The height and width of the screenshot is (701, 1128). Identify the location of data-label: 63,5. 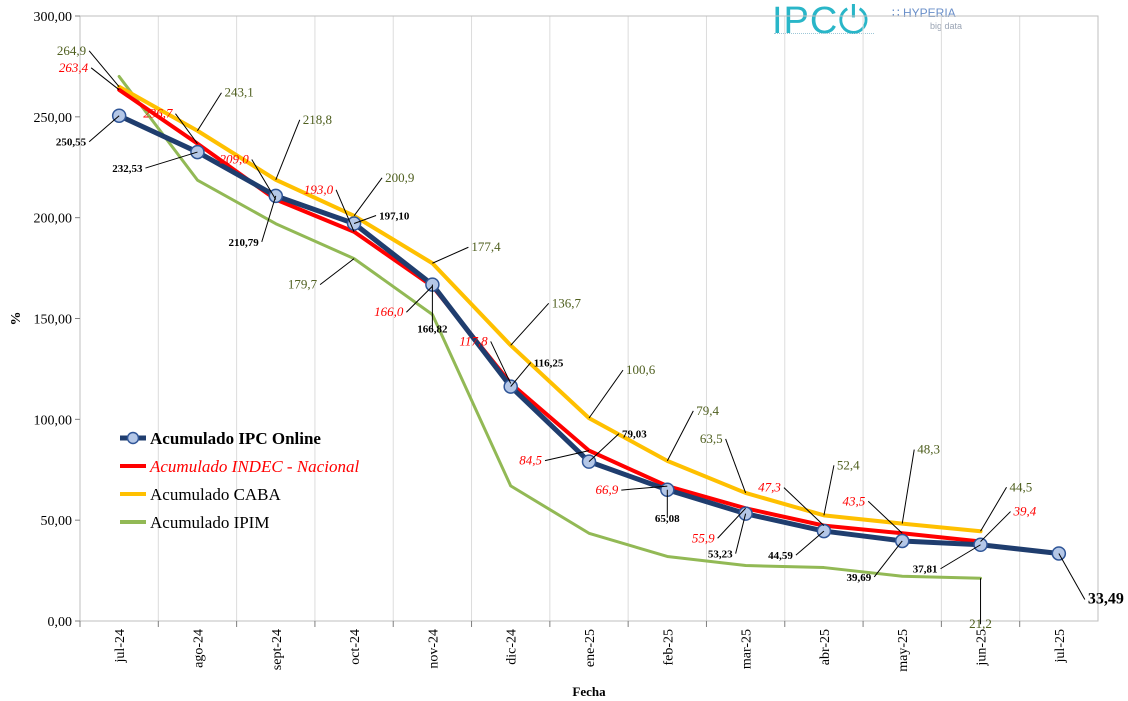
(711, 438).